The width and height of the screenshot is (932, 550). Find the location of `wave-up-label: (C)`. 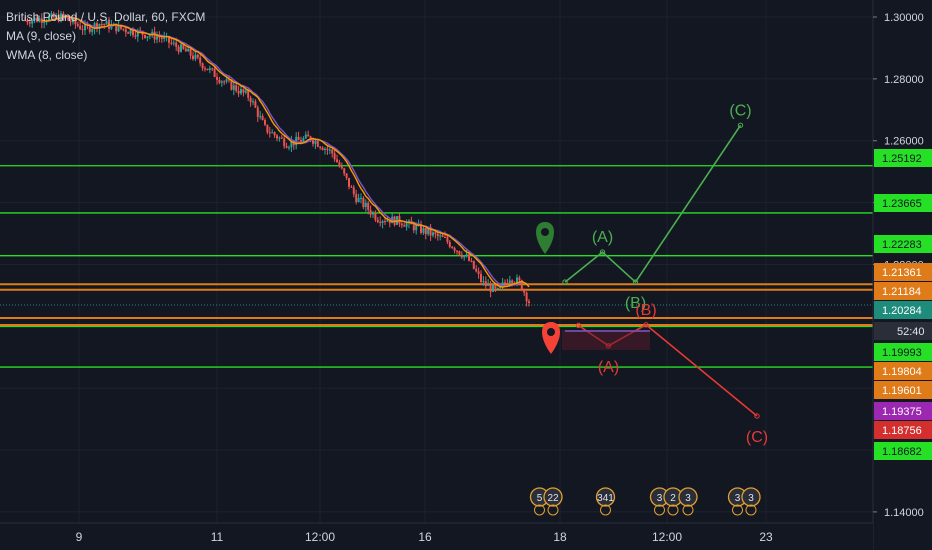

wave-up-label: (C) is located at coordinates (740, 110).